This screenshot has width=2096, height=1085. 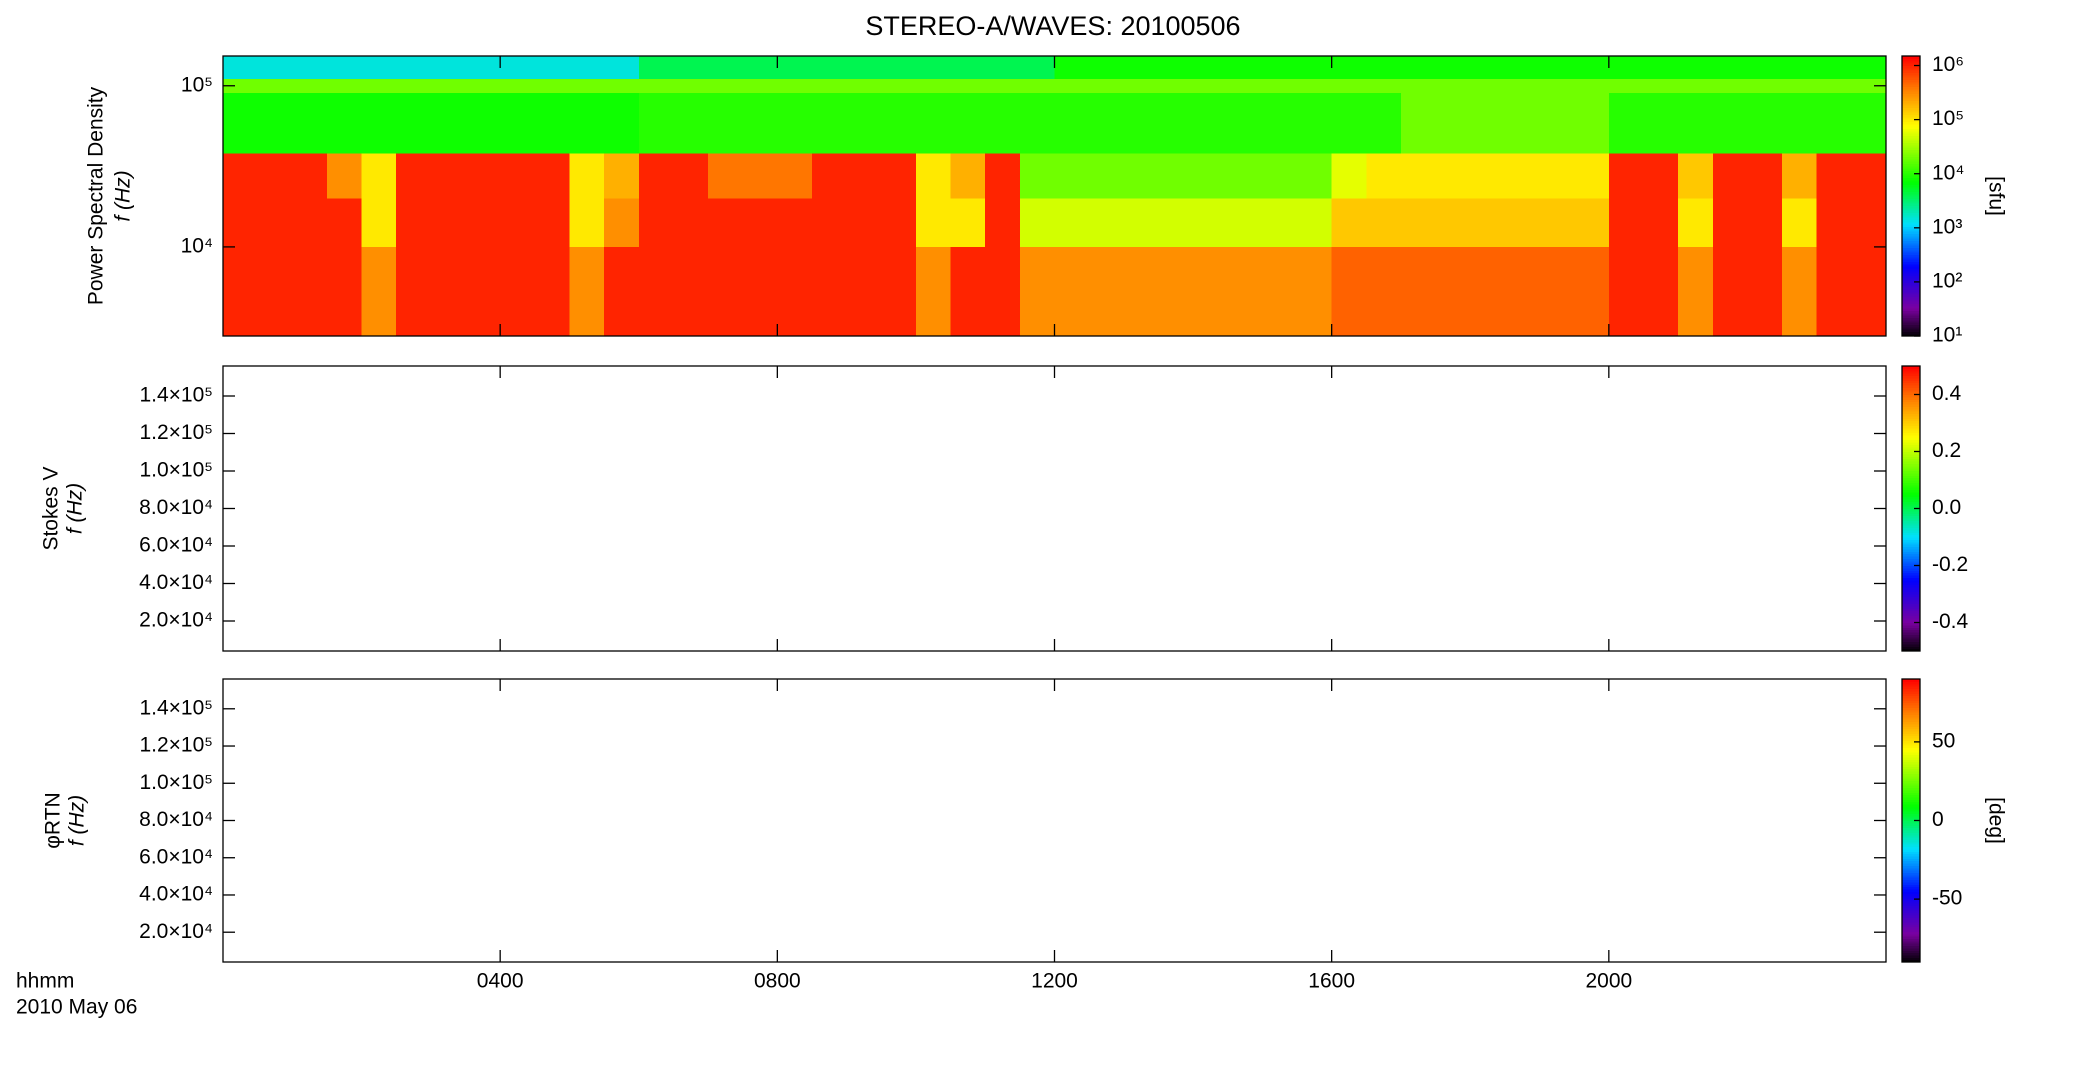 I want to click on x-tick-label: 0800, so click(x=777, y=981).